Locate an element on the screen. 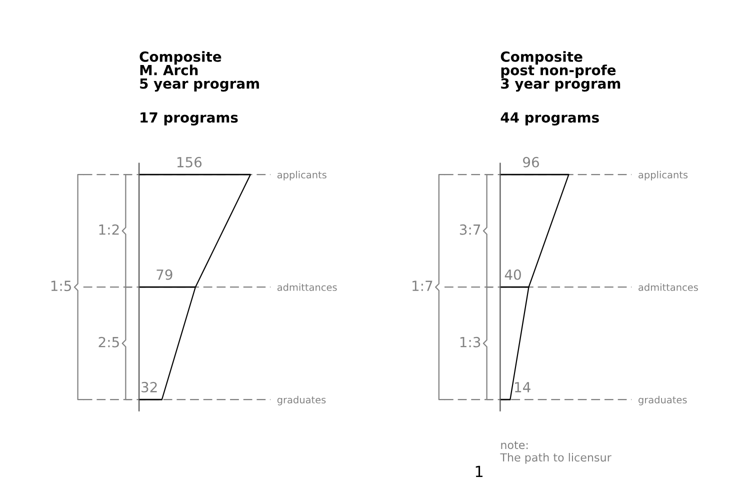  text: 3:7 is located at coordinates (470, 229).